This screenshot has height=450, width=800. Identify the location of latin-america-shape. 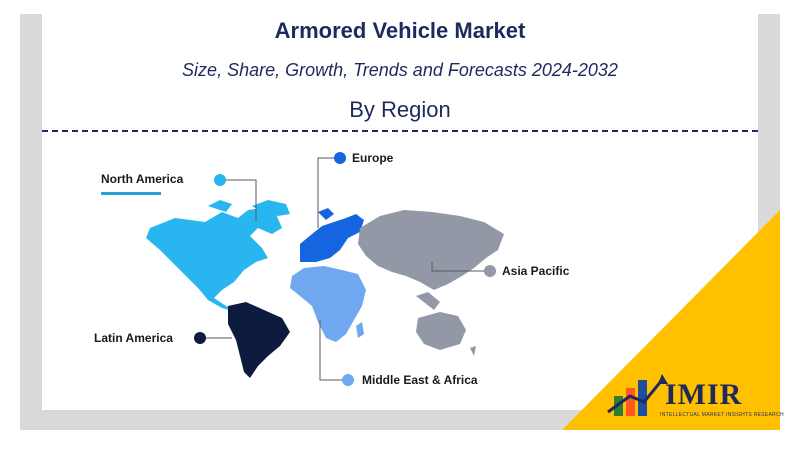
(259, 340).